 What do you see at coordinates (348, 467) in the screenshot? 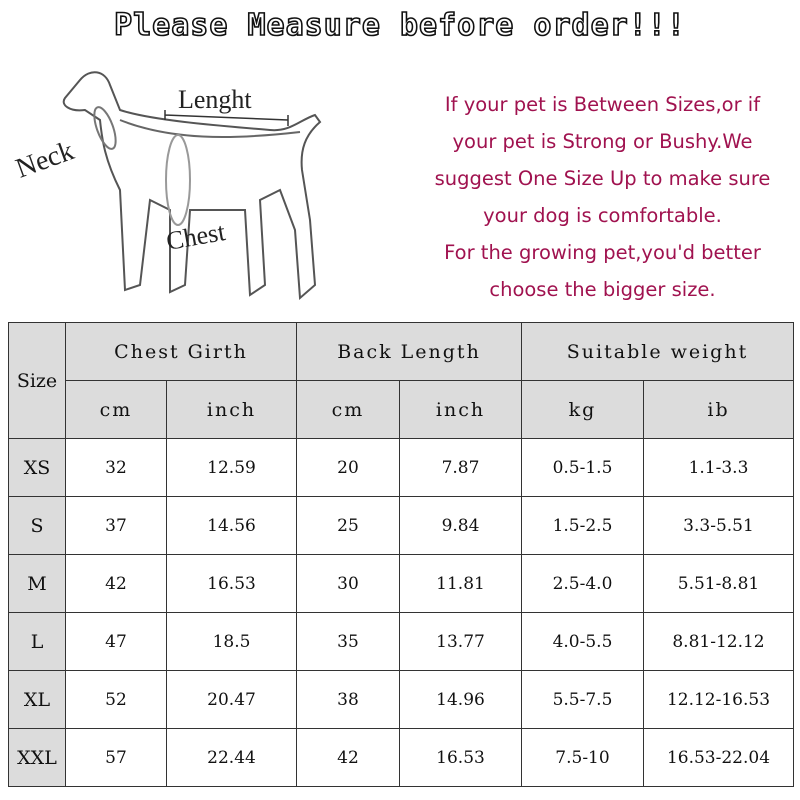
I see `value-cell: 20` at bounding box center [348, 467].